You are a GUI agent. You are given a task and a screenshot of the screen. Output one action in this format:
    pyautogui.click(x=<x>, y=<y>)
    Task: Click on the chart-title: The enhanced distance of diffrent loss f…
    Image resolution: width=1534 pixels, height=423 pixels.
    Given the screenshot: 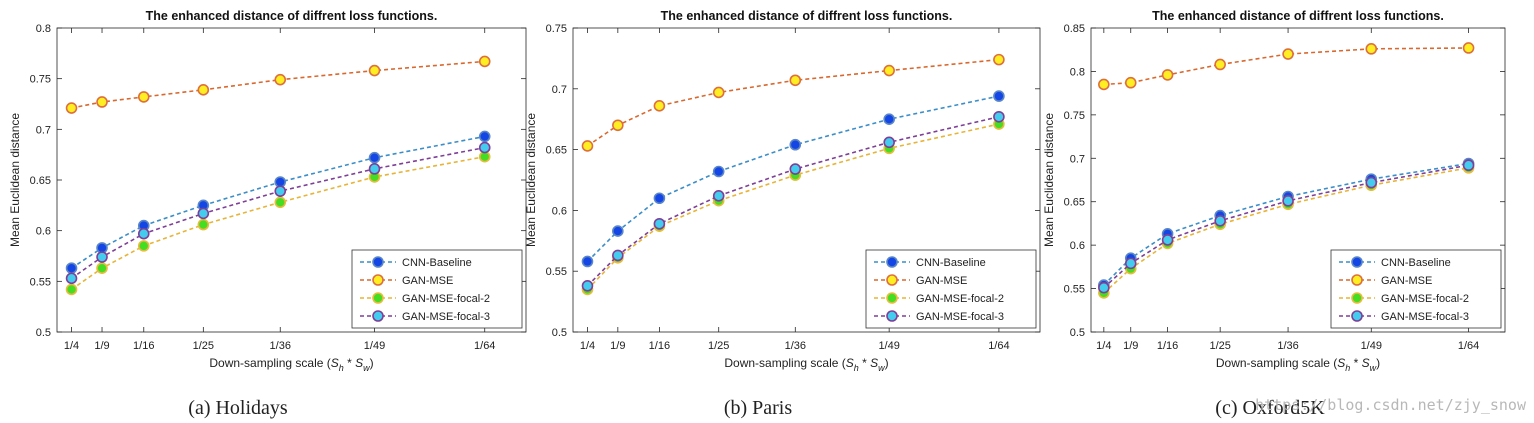 What is the action you would take?
    pyautogui.click(x=1298, y=16)
    